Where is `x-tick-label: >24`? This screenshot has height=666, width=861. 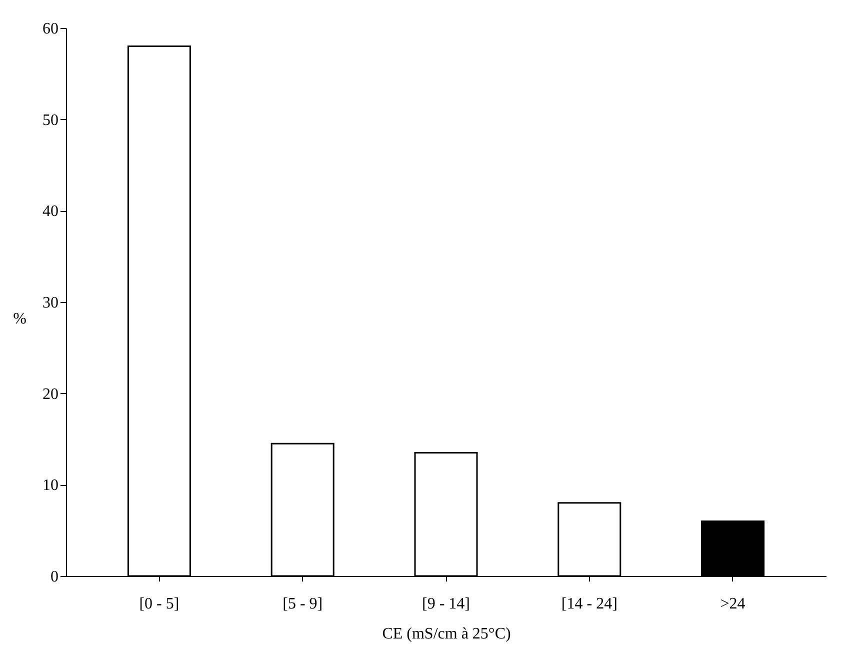
x-tick-label: >24 is located at coordinates (733, 604).